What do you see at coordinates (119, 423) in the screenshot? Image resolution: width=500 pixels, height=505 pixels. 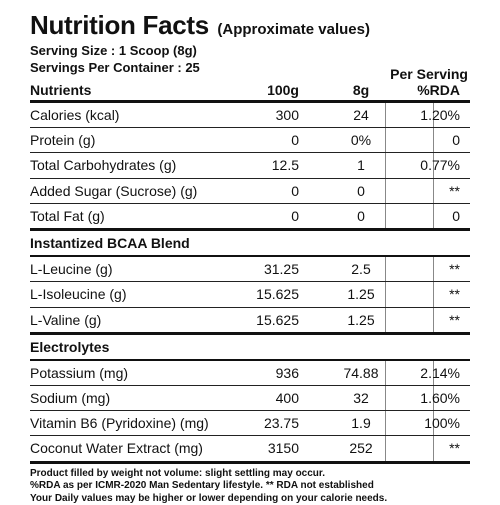 I see `nutrient-name: Vitamin B6 (Pyridoxine) (mg)` at bounding box center [119, 423].